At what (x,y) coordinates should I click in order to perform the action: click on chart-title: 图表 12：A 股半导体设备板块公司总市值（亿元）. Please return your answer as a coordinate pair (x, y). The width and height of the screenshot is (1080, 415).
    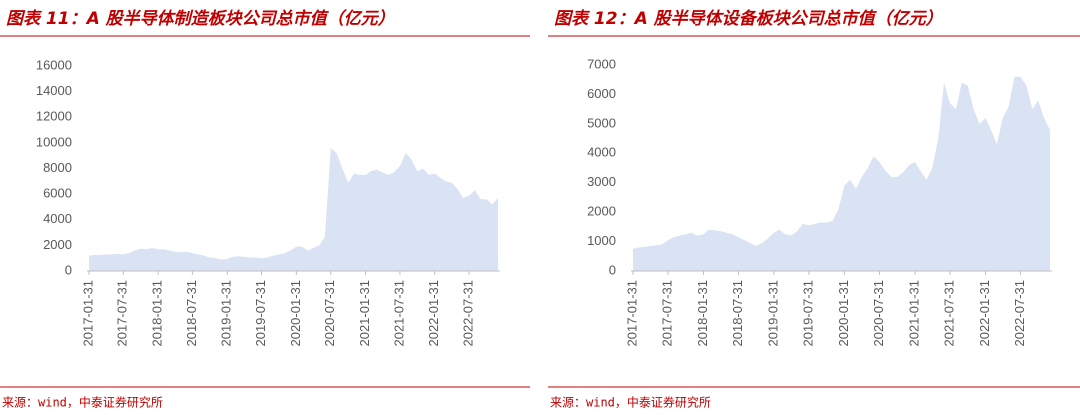
    Looking at the image, I should click on (748, 19).